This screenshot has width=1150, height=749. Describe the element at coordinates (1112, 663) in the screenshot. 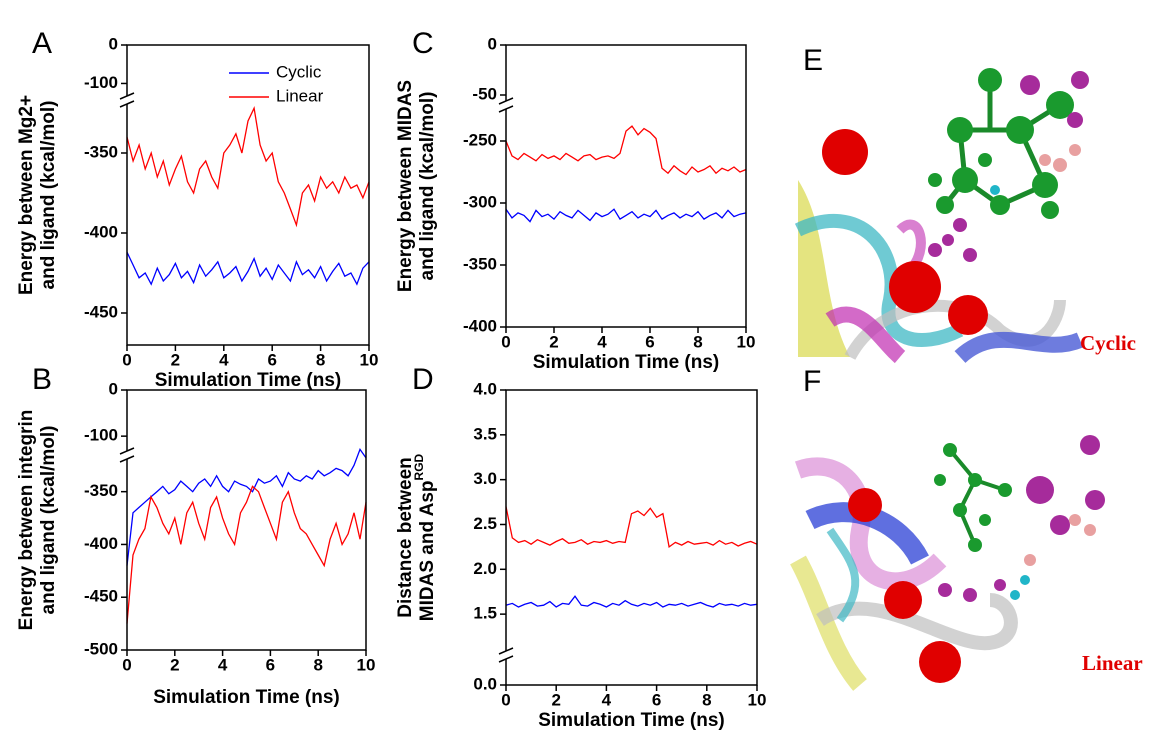

I see `image-caption: Linear` at that location.